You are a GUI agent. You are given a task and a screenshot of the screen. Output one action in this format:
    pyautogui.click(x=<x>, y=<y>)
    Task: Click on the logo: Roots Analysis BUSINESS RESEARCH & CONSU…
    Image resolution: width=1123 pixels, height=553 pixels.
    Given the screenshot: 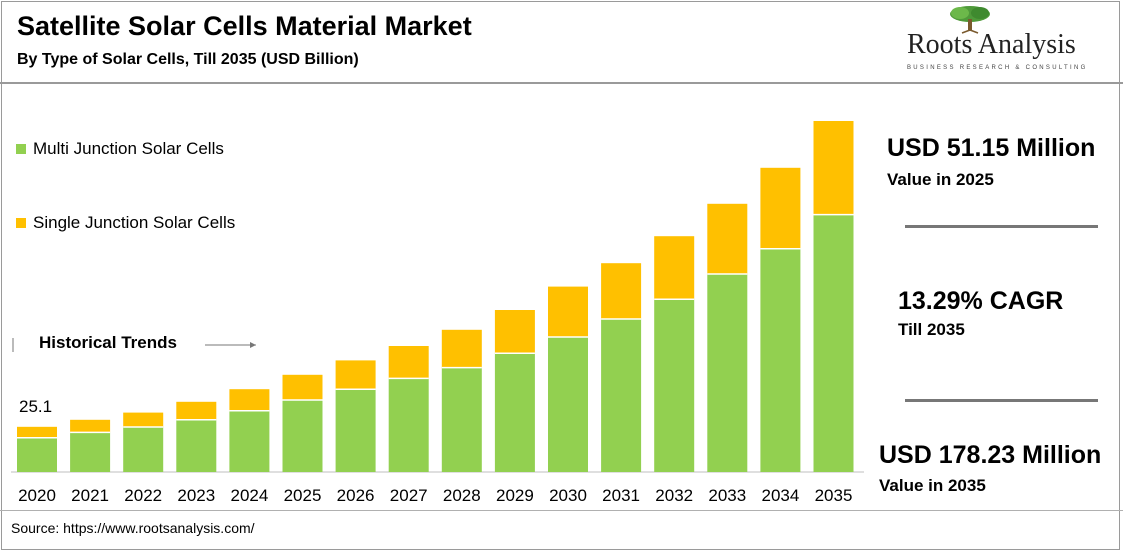 What is the action you would take?
    pyautogui.click(x=1005, y=40)
    